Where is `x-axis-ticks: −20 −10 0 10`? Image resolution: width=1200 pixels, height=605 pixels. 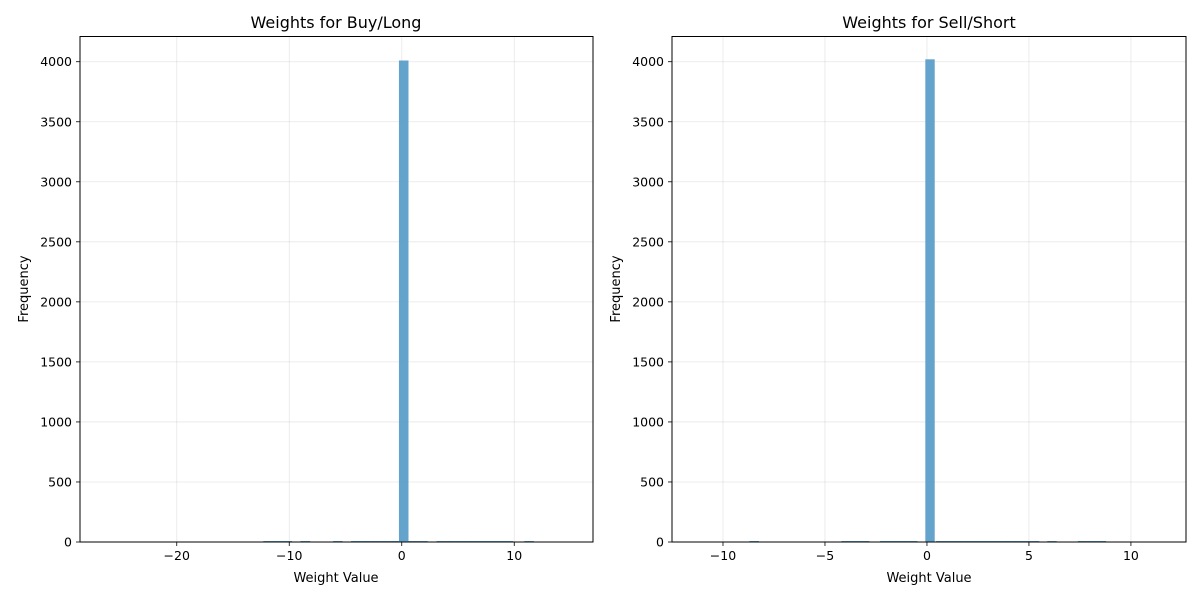 x-axis-ticks: −20 −10 0 10 is located at coordinates (343, 552).